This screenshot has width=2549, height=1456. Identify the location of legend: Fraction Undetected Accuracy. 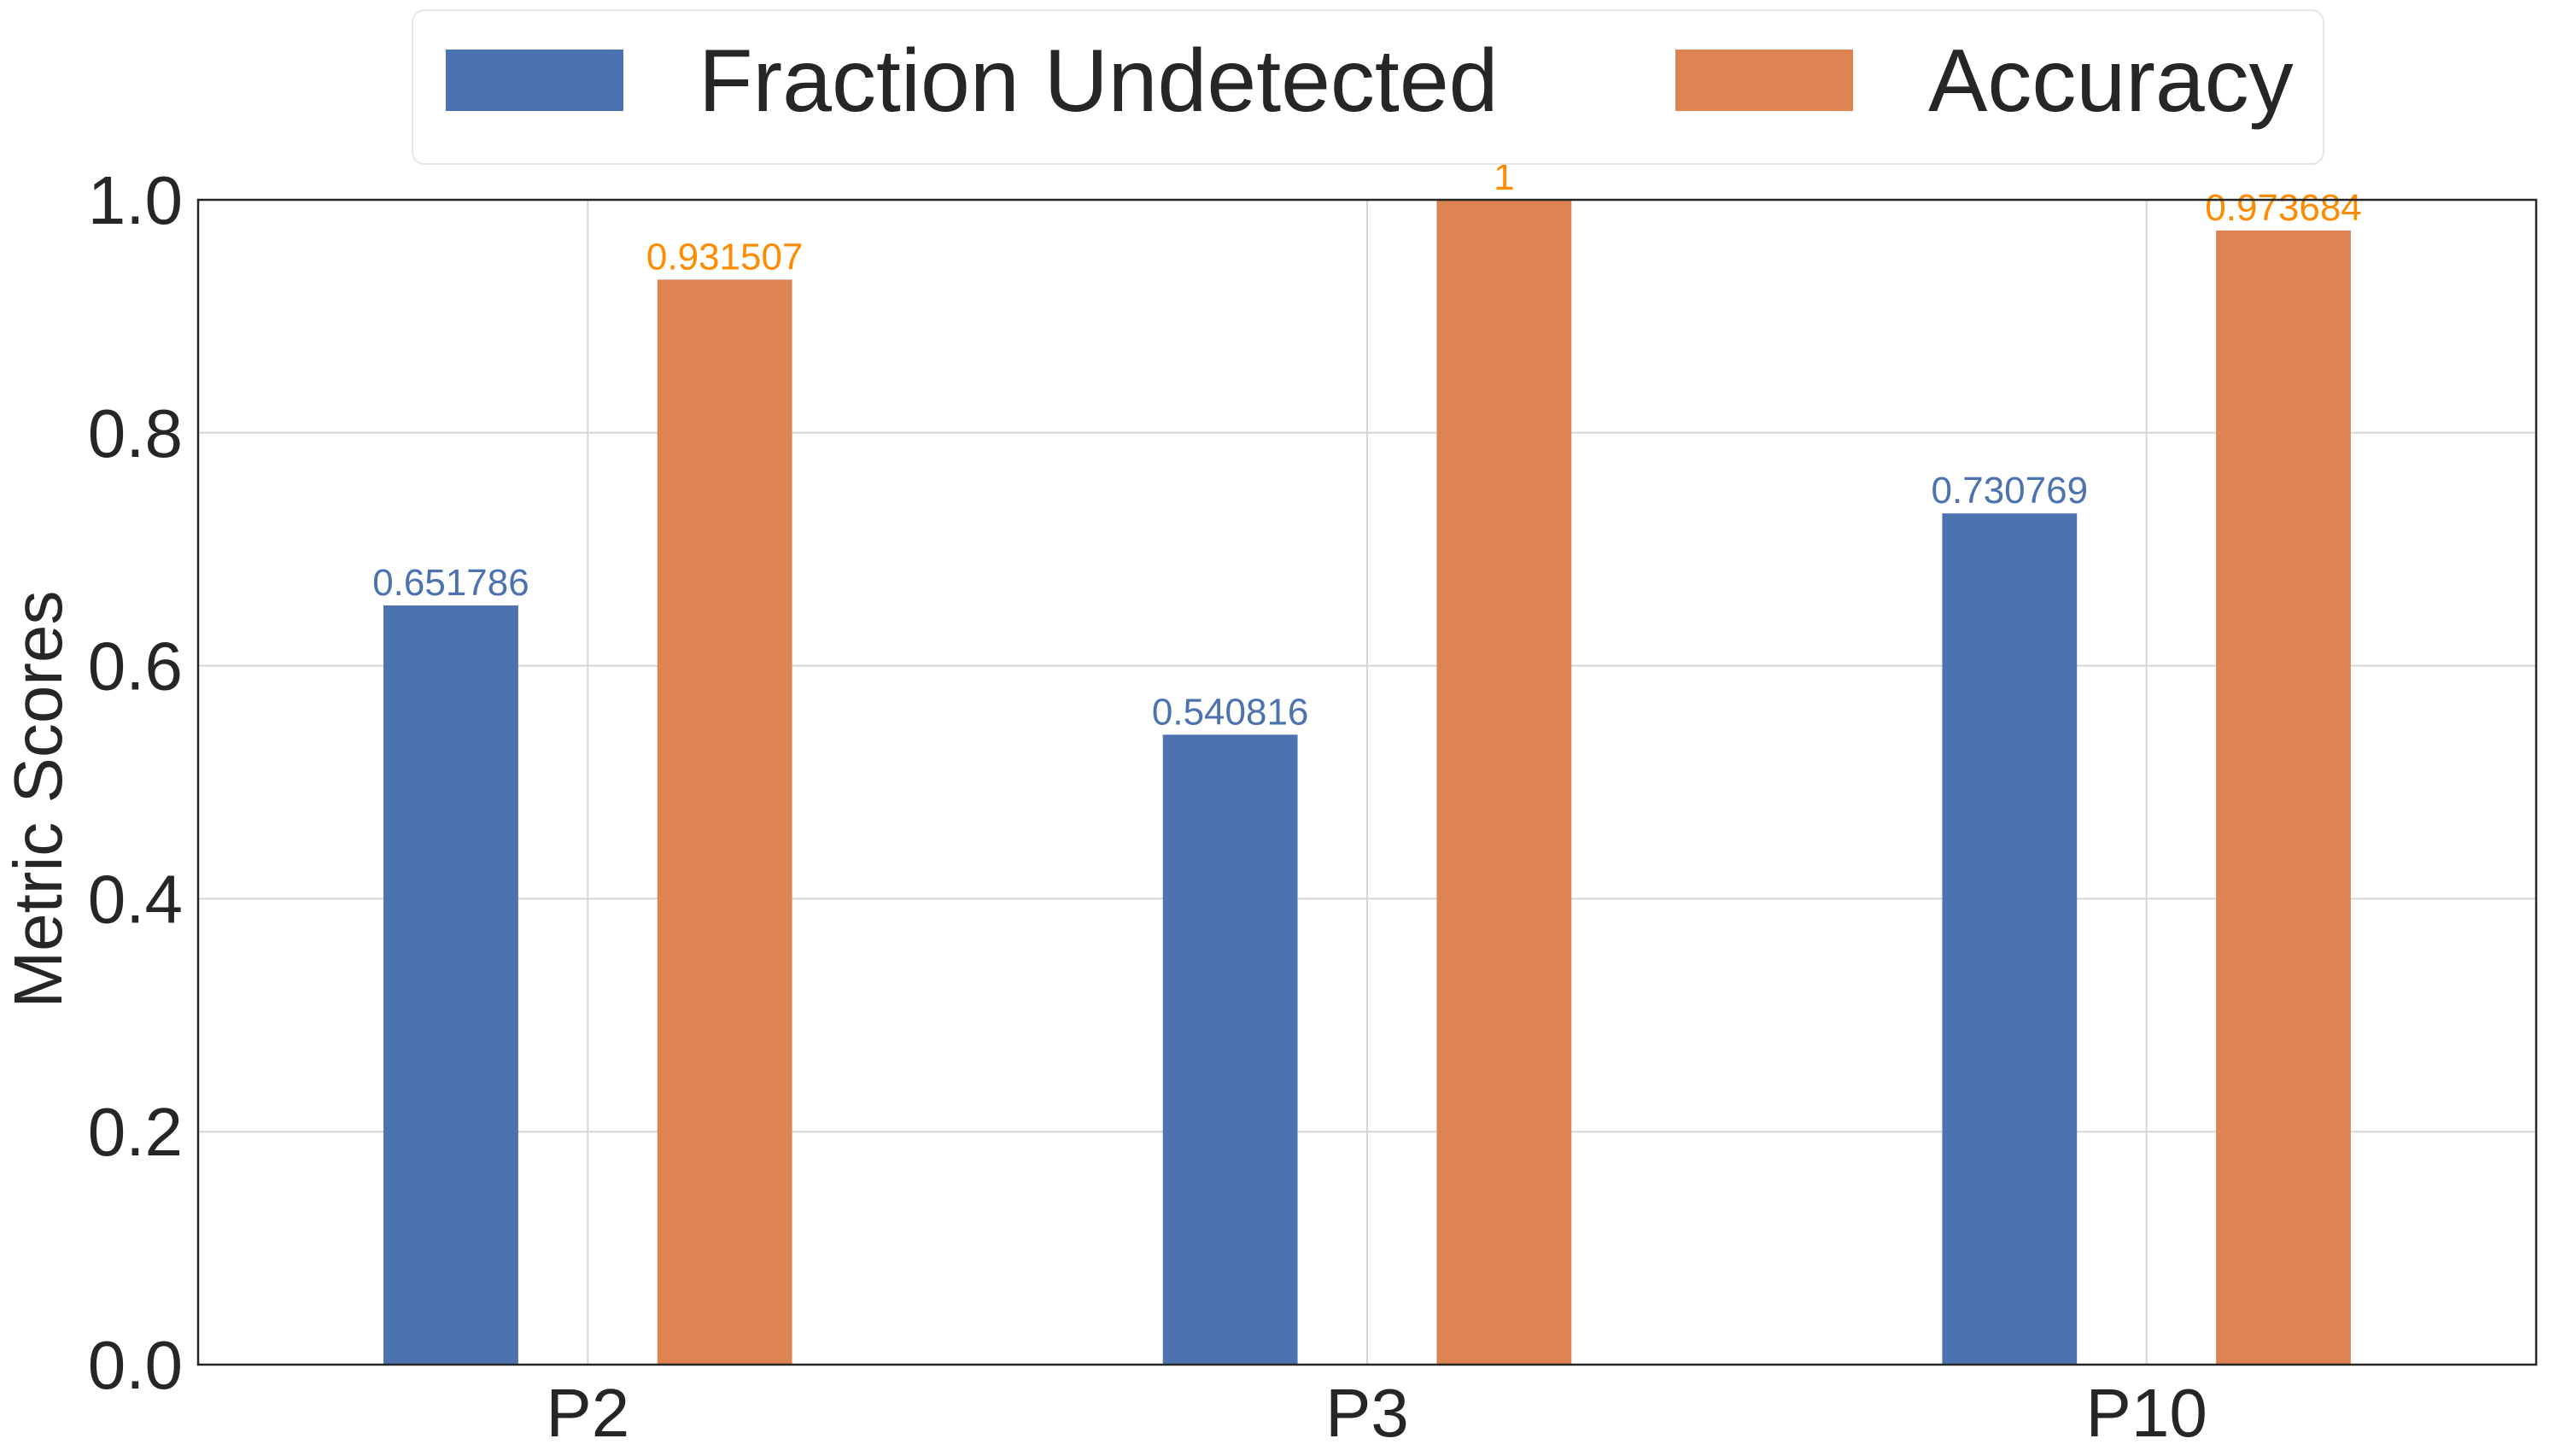
(1368, 87).